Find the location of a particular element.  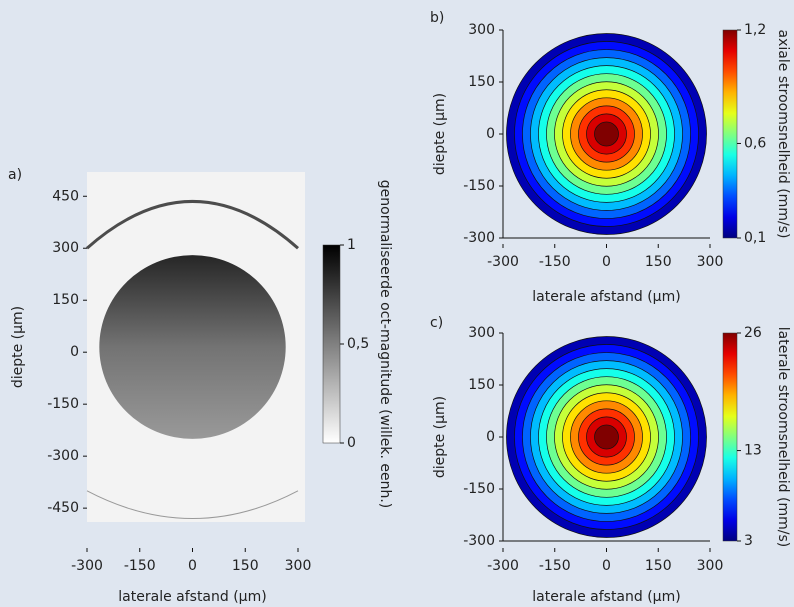

colorbar-tick-label: 0 is located at coordinates (351, 443).